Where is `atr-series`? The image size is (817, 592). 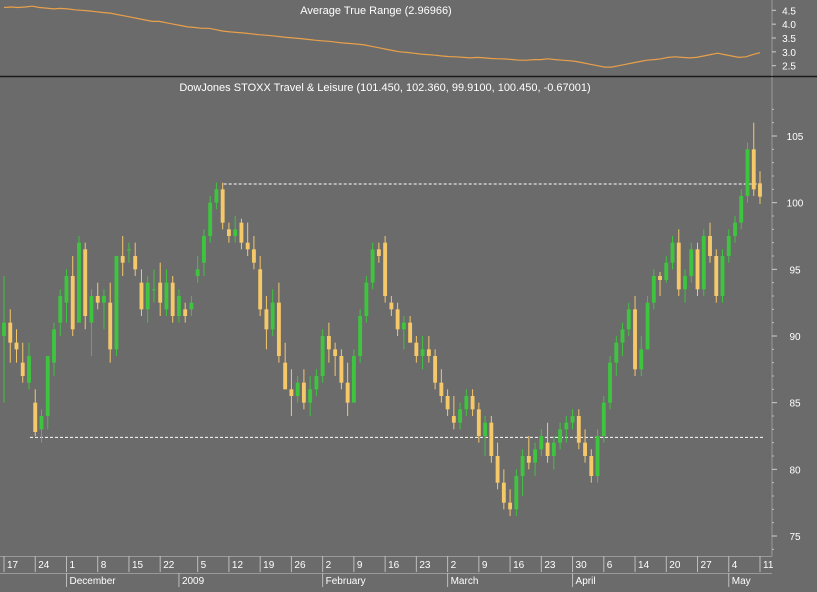
atr-series is located at coordinates (382, 36).